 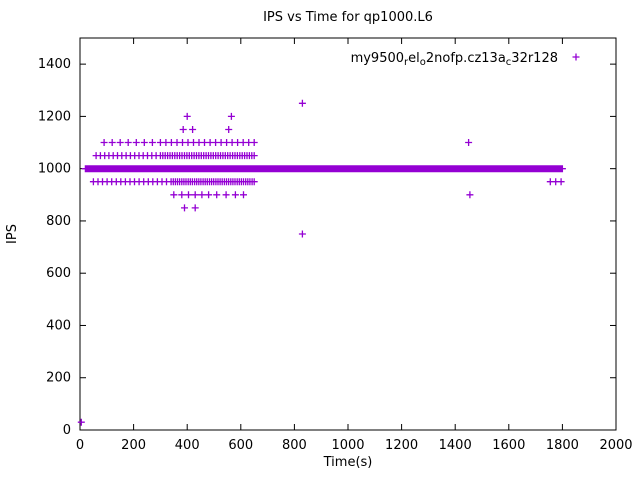 I want to click on x-tick-label: 1200, so click(x=401, y=445).